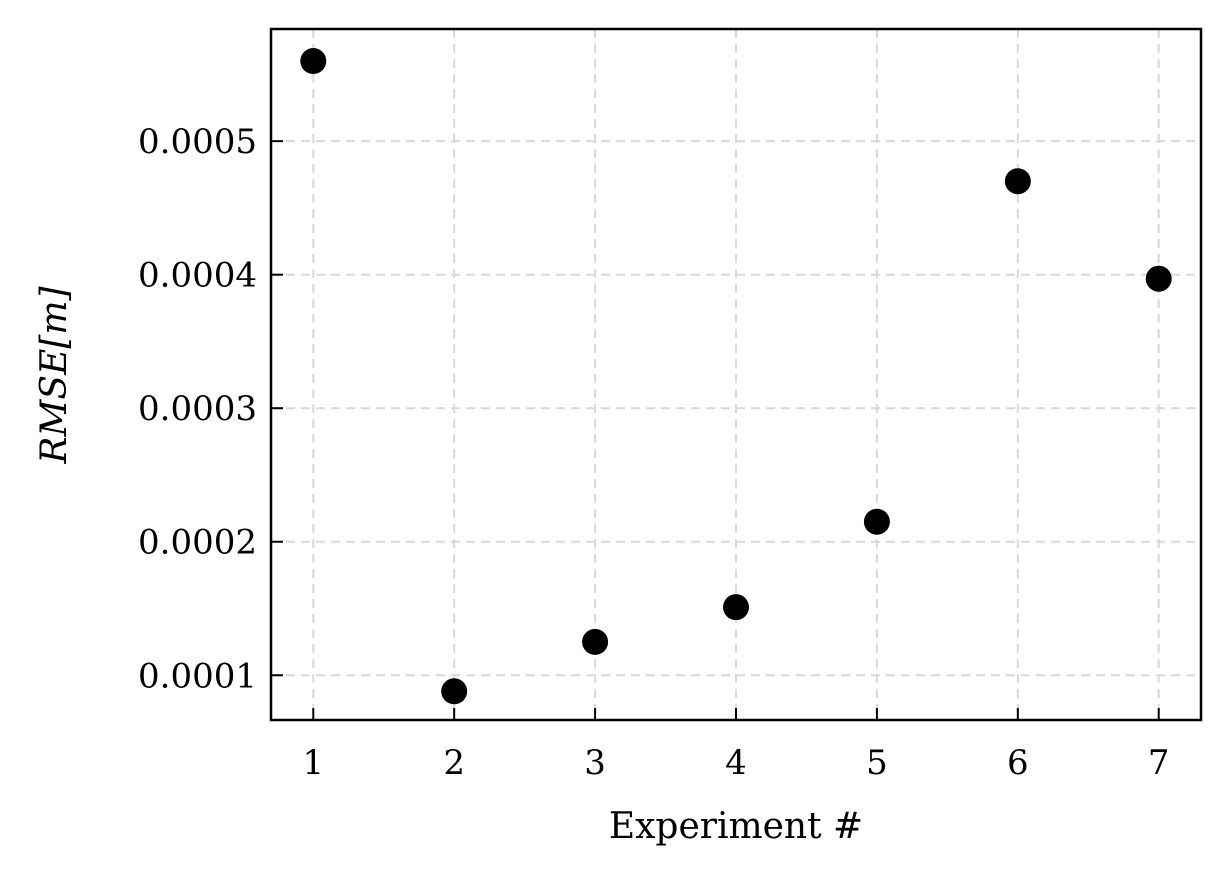 The height and width of the screenshot is (878, 1230). What do you see at coordinates (197, 276) in the screenshot?
I see `y-tick-label: 0.0004` at bounding box center [197, 276].